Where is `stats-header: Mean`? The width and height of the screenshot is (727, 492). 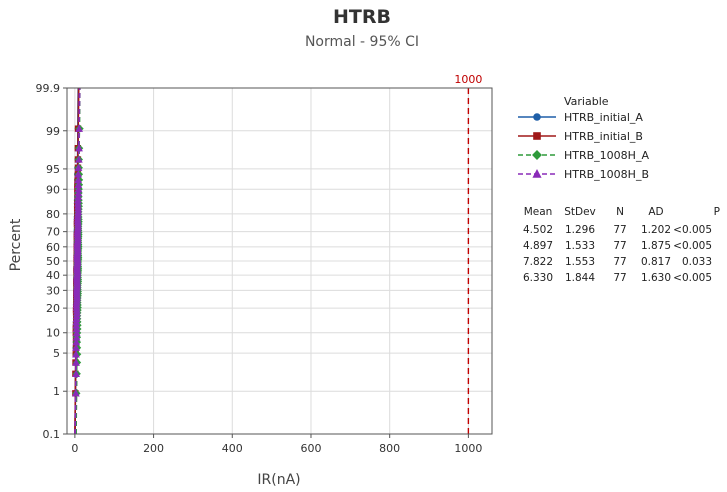
stats-header: Mean is located at coordinates (538, 212).